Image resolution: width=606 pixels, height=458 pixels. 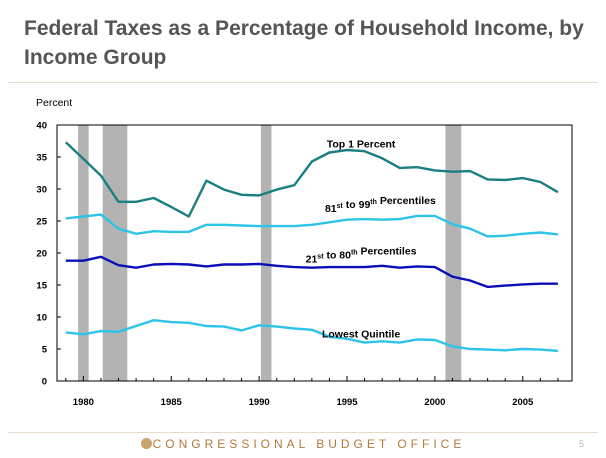 I want to click on y-tick-label: 10, so click(x=41, y=318).